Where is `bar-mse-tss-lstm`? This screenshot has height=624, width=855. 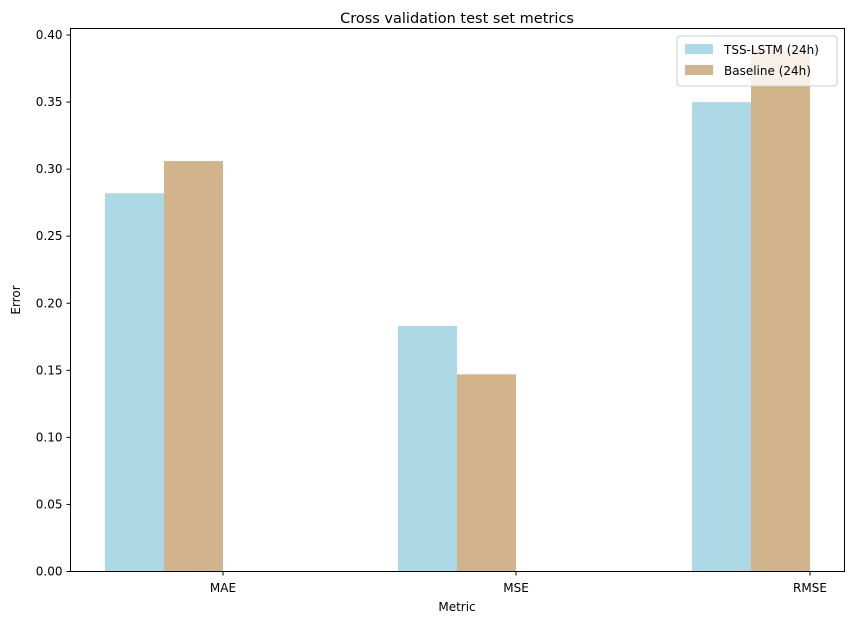 bar-mse-tss-lstm is located at coordinates (427, 449).